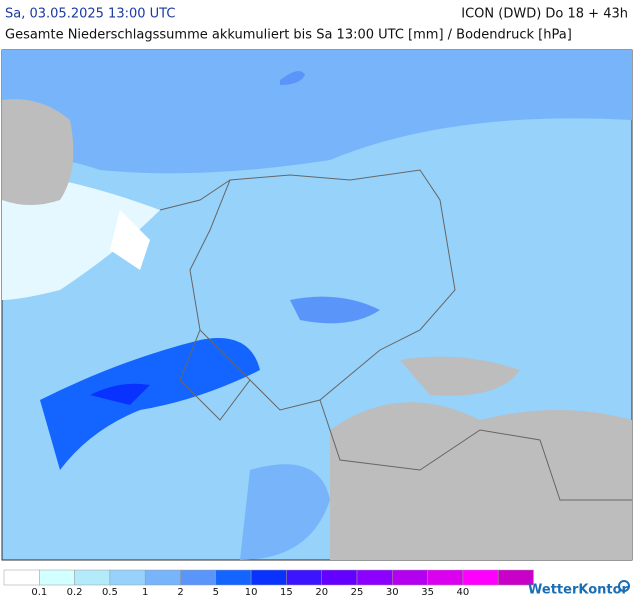  I want to click on date-title: Sa, 03.05.2025 13:00 UTC, so click(90, 14).